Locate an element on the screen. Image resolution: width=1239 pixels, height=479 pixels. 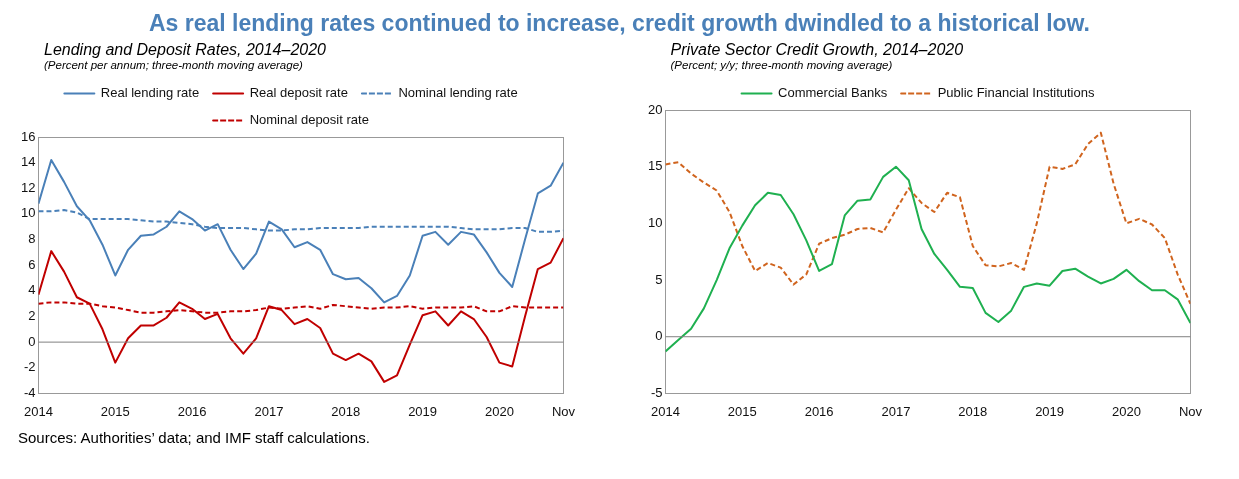
y-tick-label: 14 is located at coordinates (28, 162).